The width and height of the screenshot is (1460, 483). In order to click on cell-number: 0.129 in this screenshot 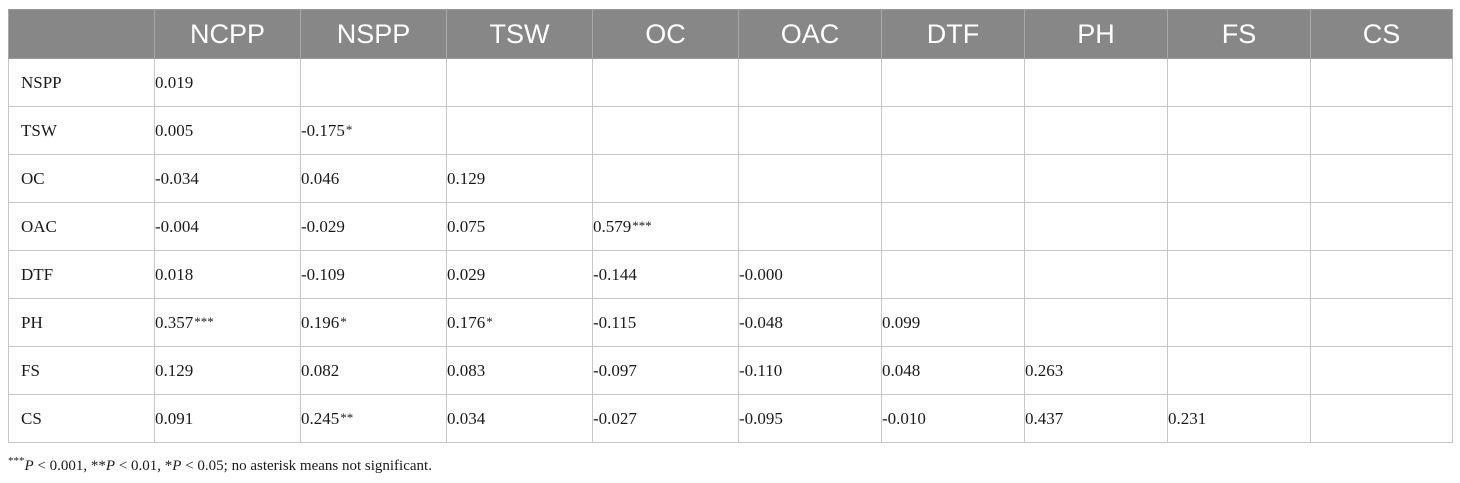, I will do `click(174, 370)`.